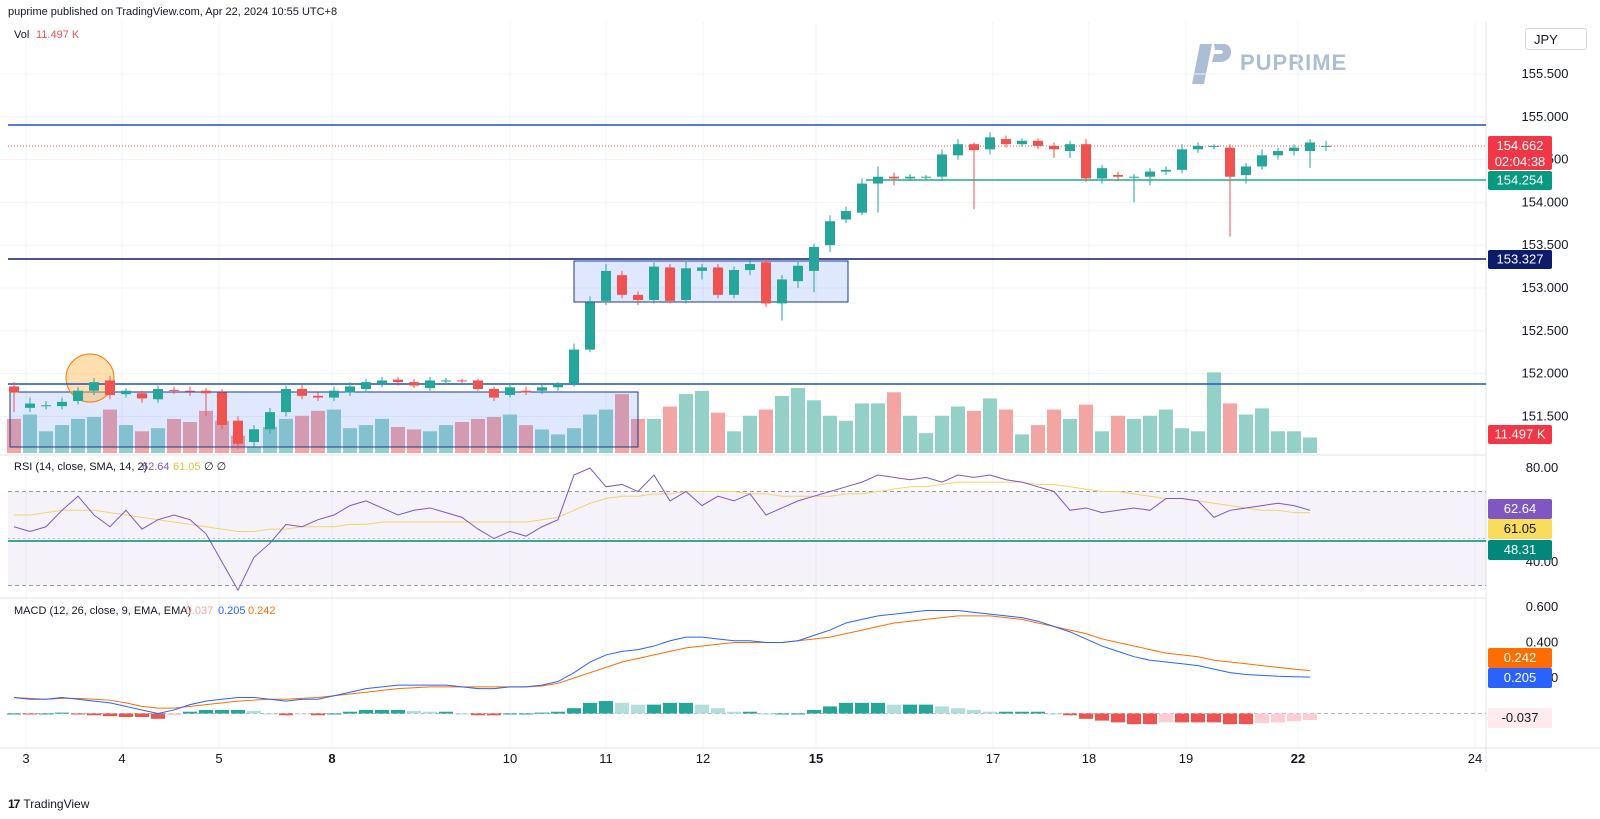  I want to click on currency-selector: JPY, so click(1556, 39).